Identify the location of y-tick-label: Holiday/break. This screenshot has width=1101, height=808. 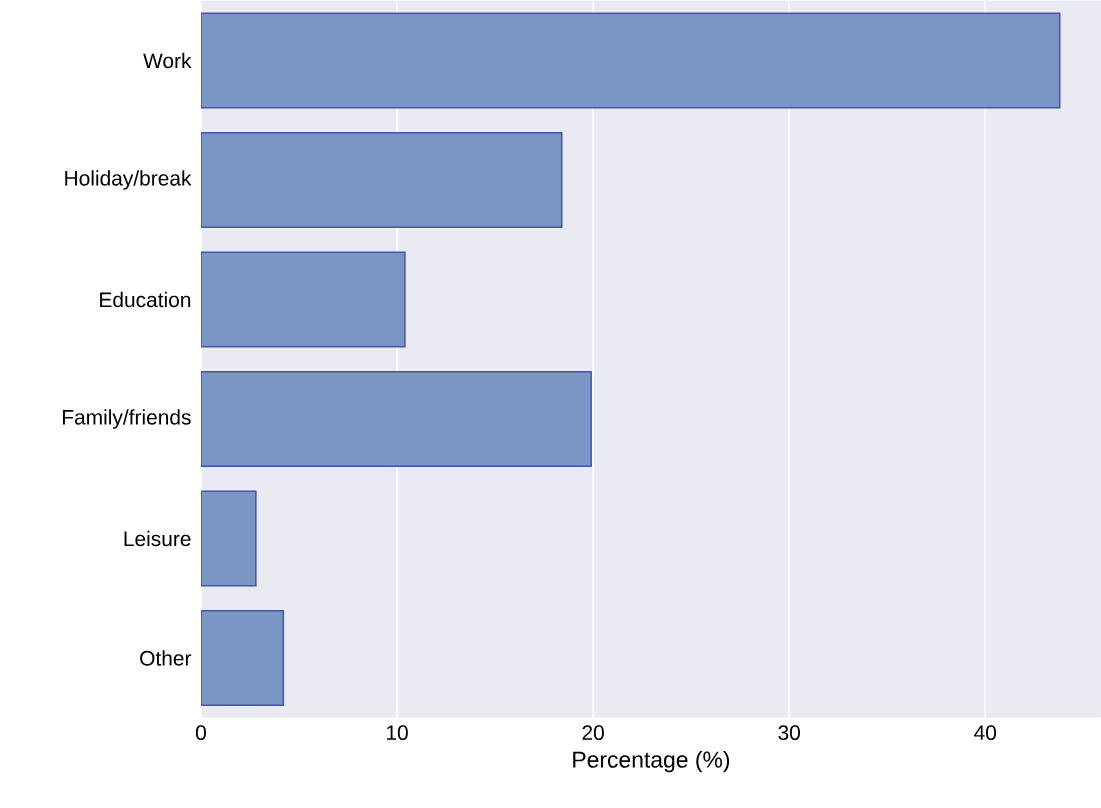
(128, 180).